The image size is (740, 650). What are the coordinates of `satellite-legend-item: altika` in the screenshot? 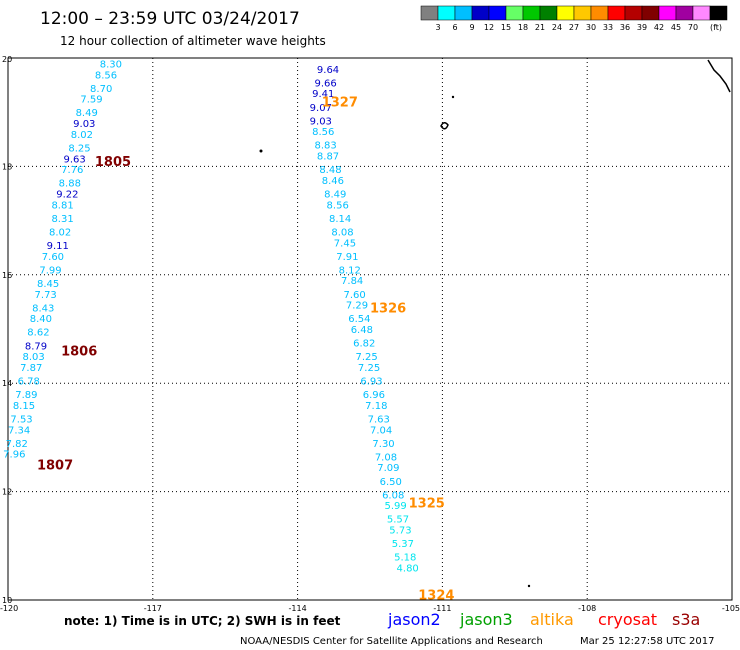 It's located at (552, 619).